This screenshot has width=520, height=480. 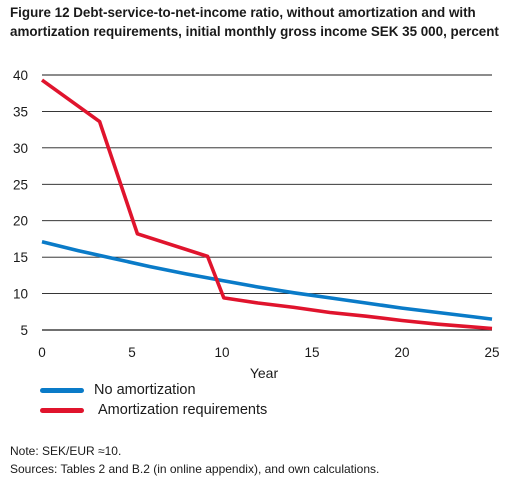 I want to click on legend-item-amortization: Amortization requirements, so click(x=153, y=410).